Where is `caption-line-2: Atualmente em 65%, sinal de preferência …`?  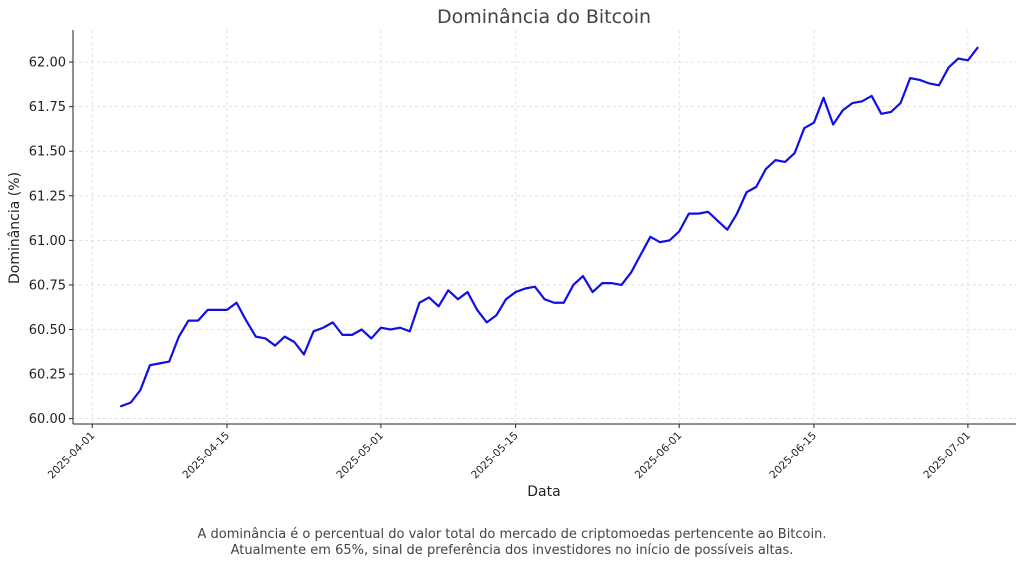
caption-line-2: Atualmente em 65%, sinal de preferência … is located at coordinates (512, 550).